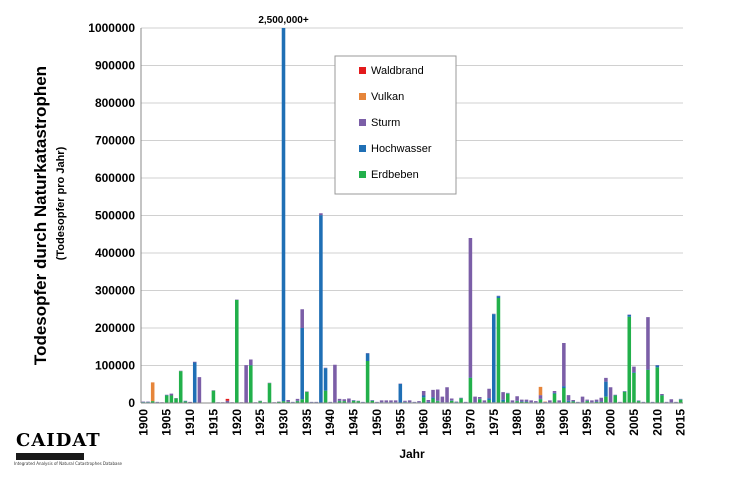 This screenshot has width=730, height=479. I want to click on x-tick-label: 2010, so click(657, 422).